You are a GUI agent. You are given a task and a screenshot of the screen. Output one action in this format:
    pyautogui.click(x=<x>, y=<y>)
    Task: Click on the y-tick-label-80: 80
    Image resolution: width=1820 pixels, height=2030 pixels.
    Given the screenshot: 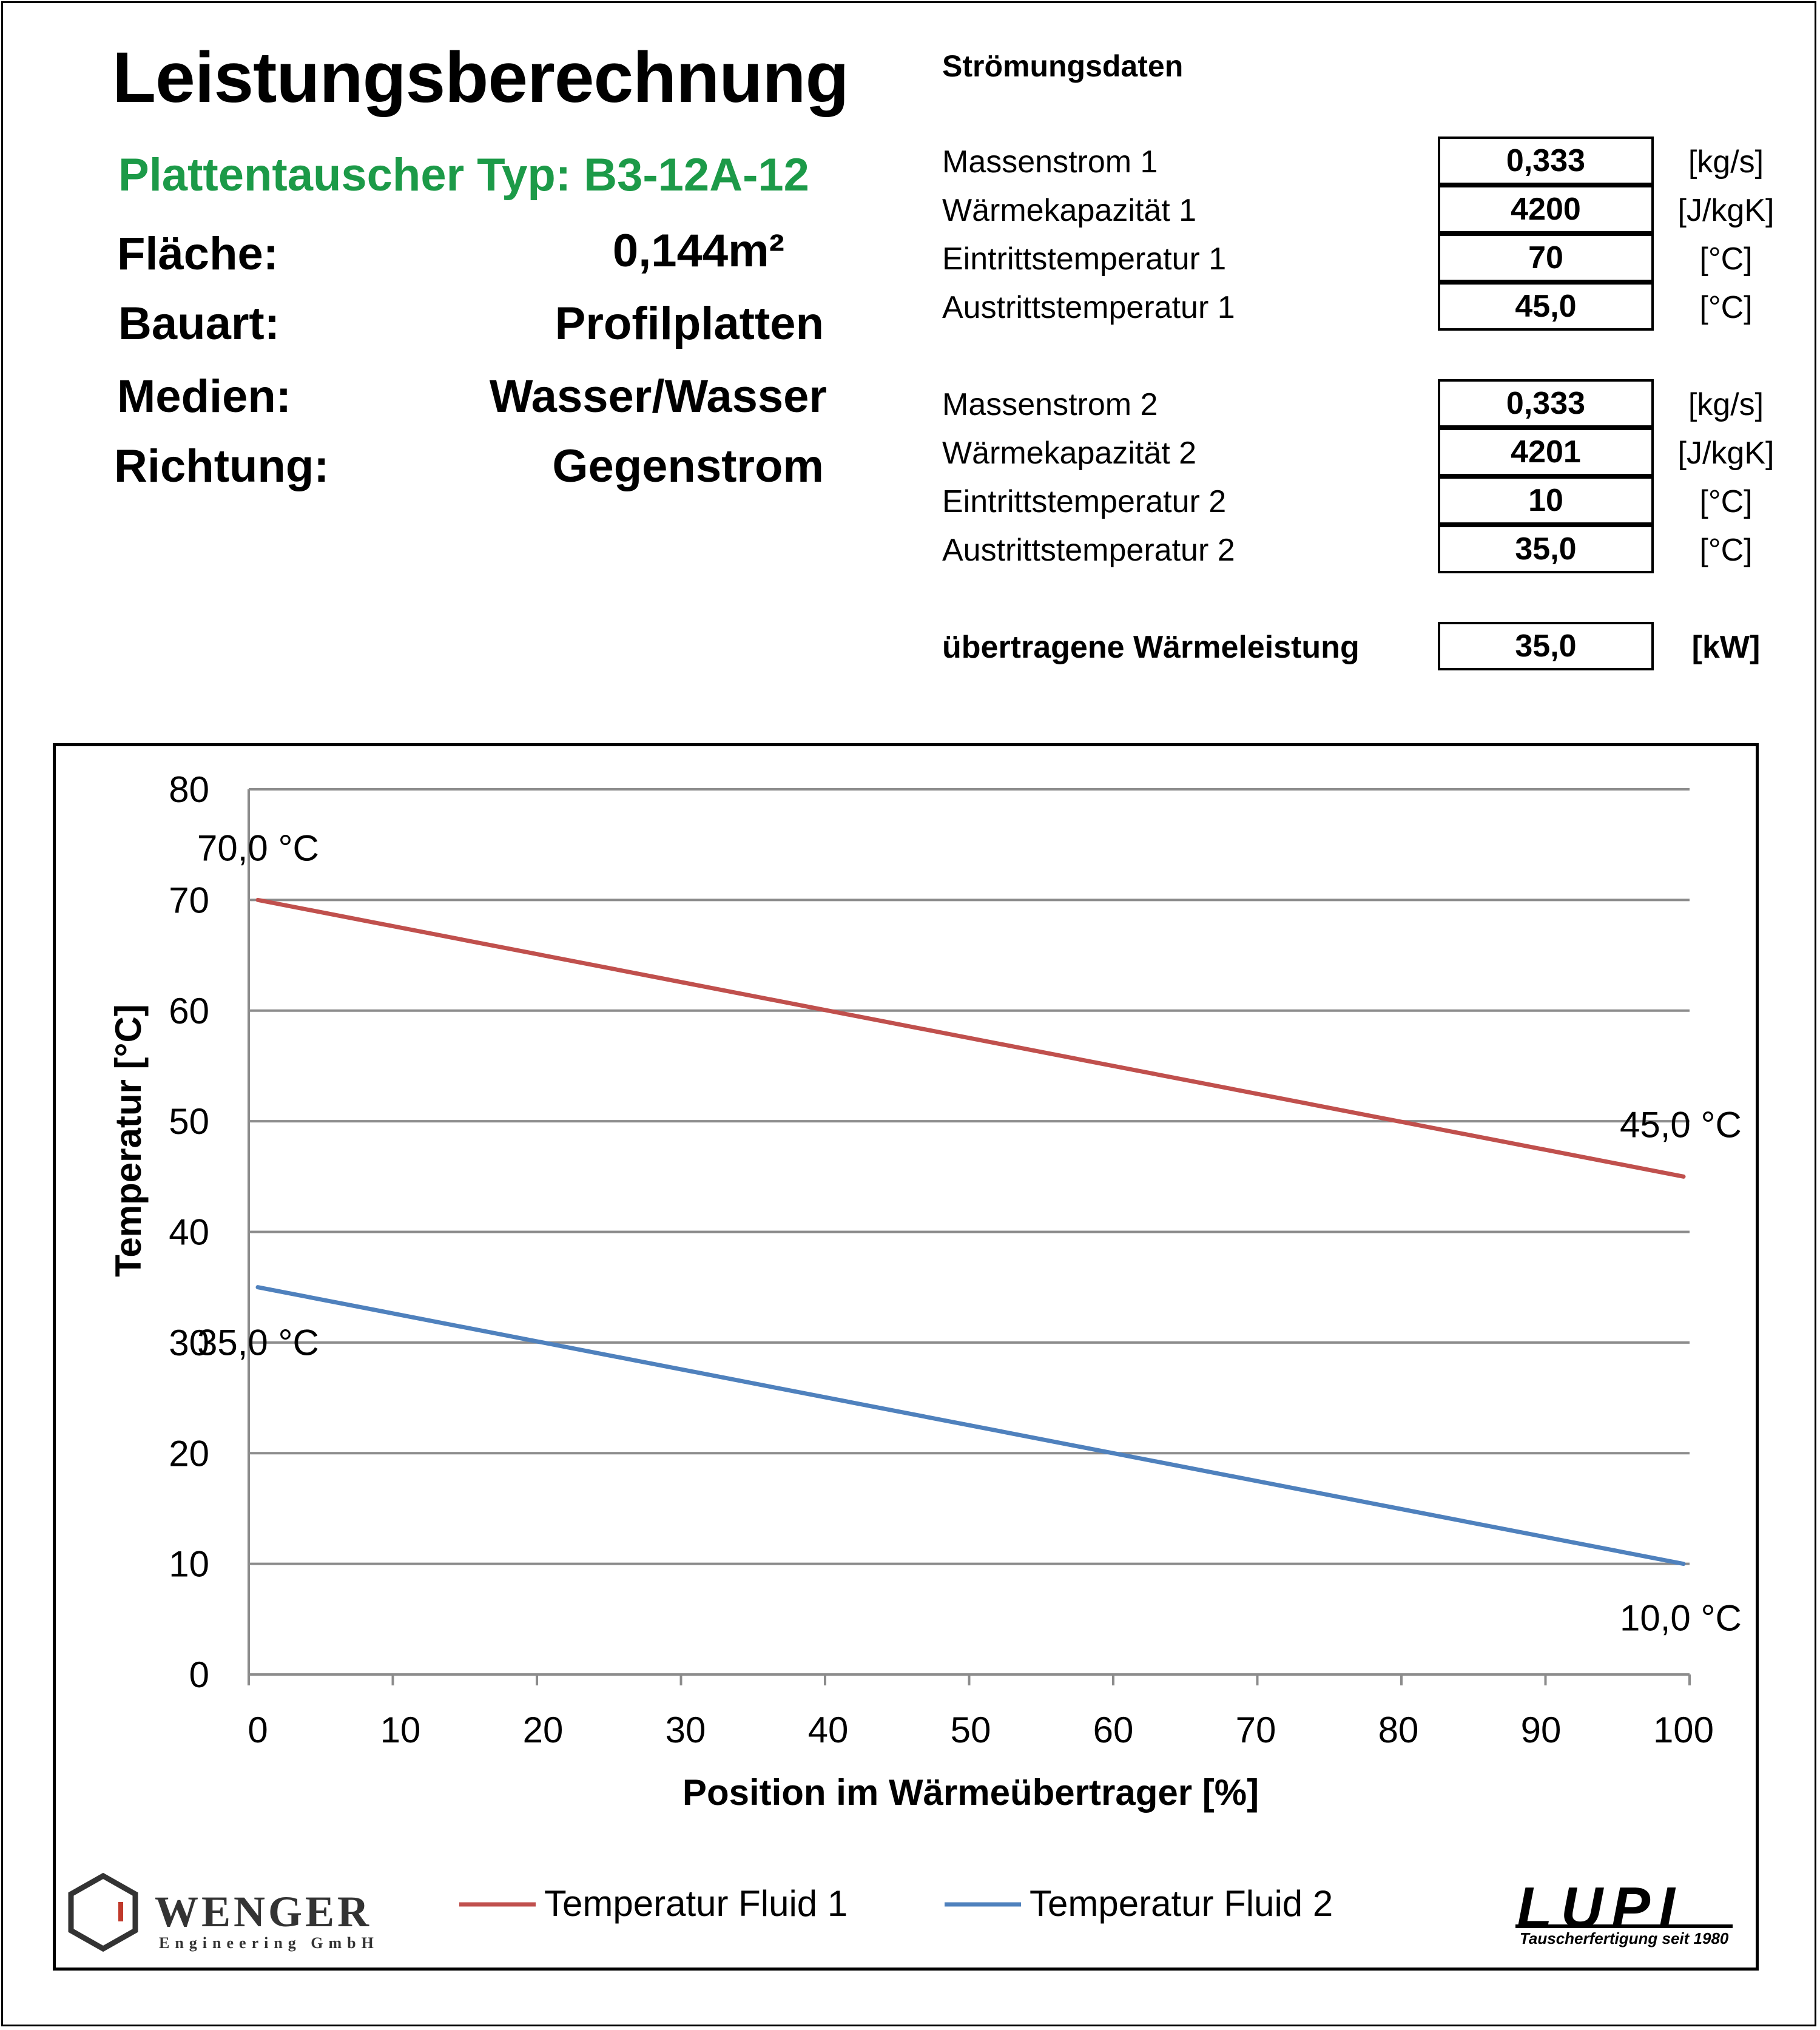 What is the action you would take?
    pyautogui.click(x=189, y=789)
    